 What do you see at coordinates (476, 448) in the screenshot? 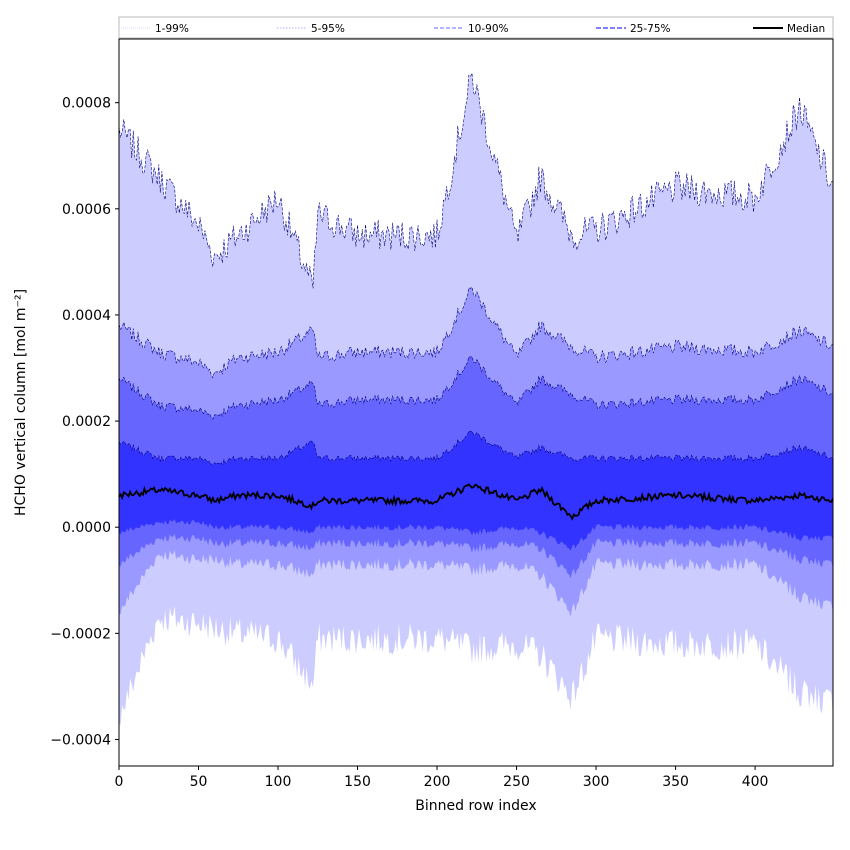
I see `band-upper-edge-25-75%` at bounding box center [476, 448].